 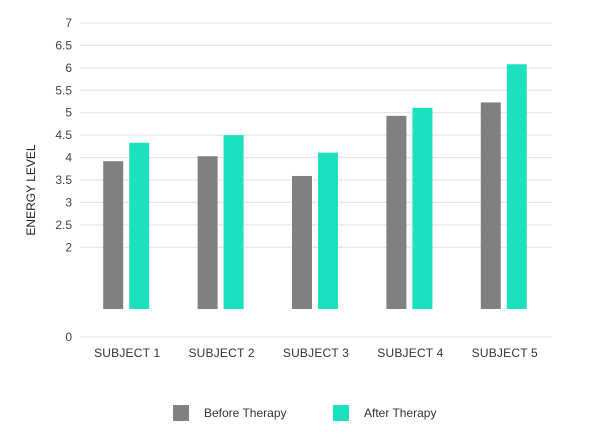 I want to click on y-tick-label: 7, so click(x=68, y=23).